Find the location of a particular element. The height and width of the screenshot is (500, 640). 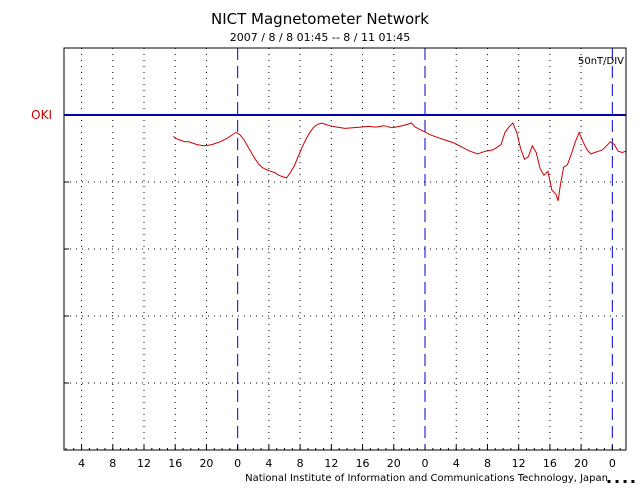

series-label-oki: OKI is located at coordinates (41, 115).